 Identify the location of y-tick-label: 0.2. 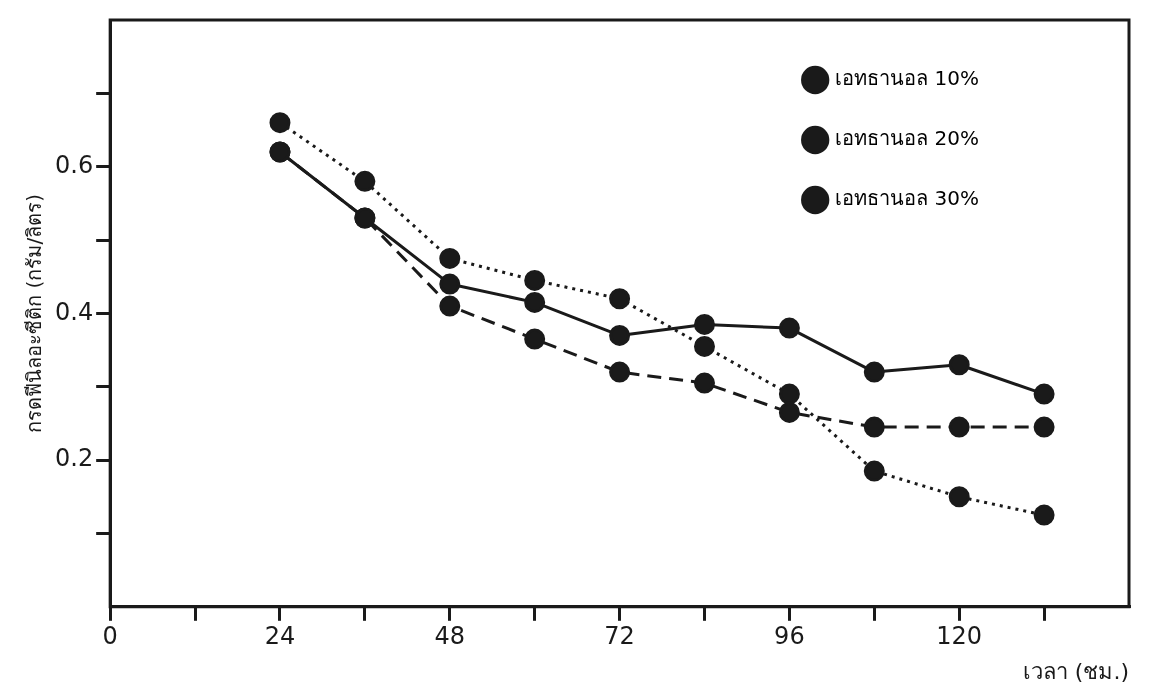
(74, 458).